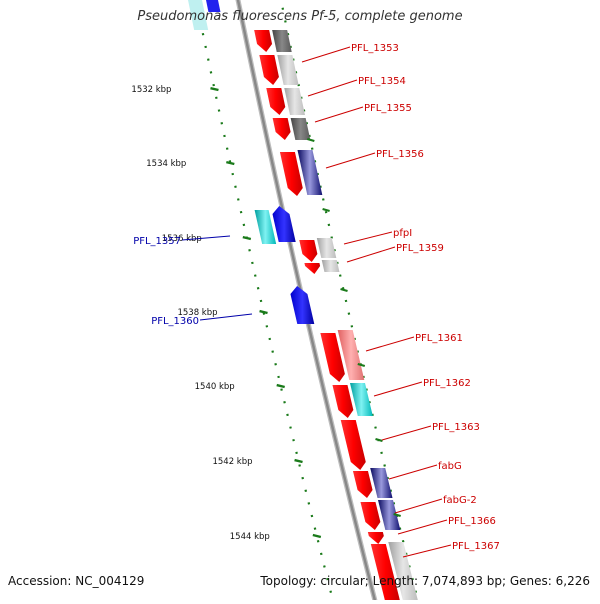 This screenshot has width=600, height=604. I want to click on gene-label-fabg-2: fabG-2, so click(460, 500).